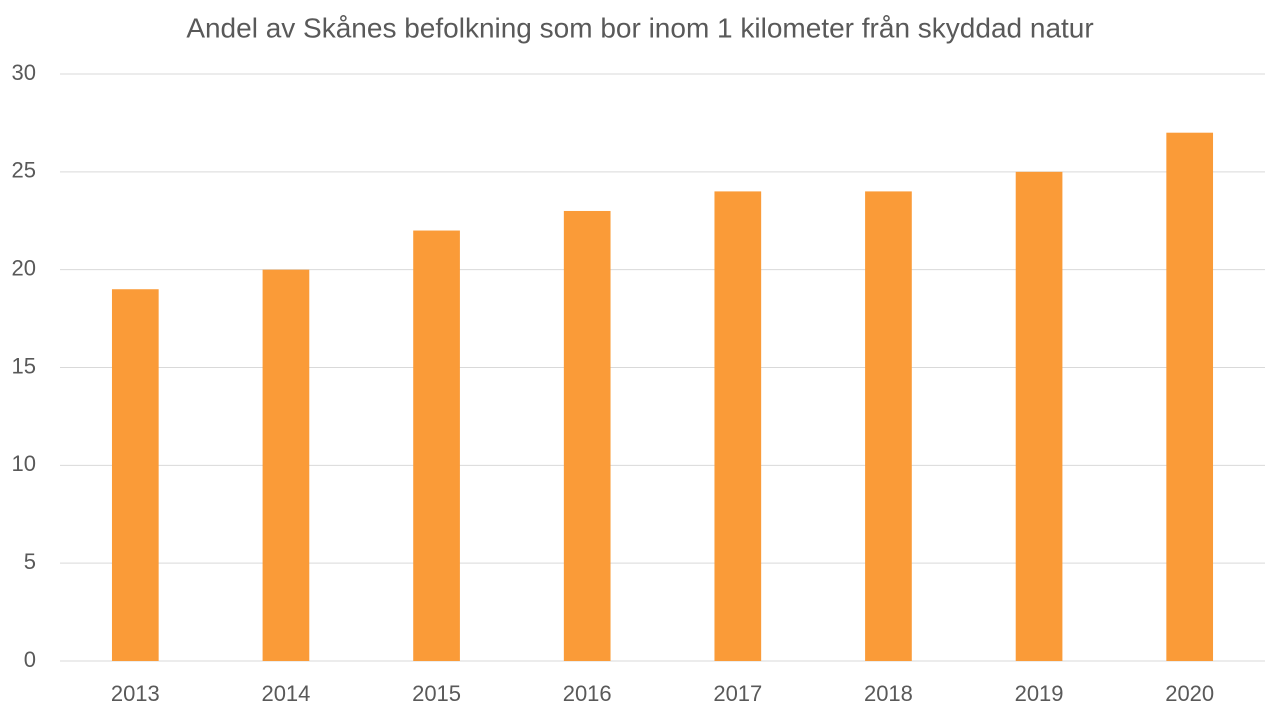 The image size is (1280, 720). What do you see at coordinates (888, 693) in the screenshot?
I see `x-tick-label: 2018` at bounding box center [888, 693].